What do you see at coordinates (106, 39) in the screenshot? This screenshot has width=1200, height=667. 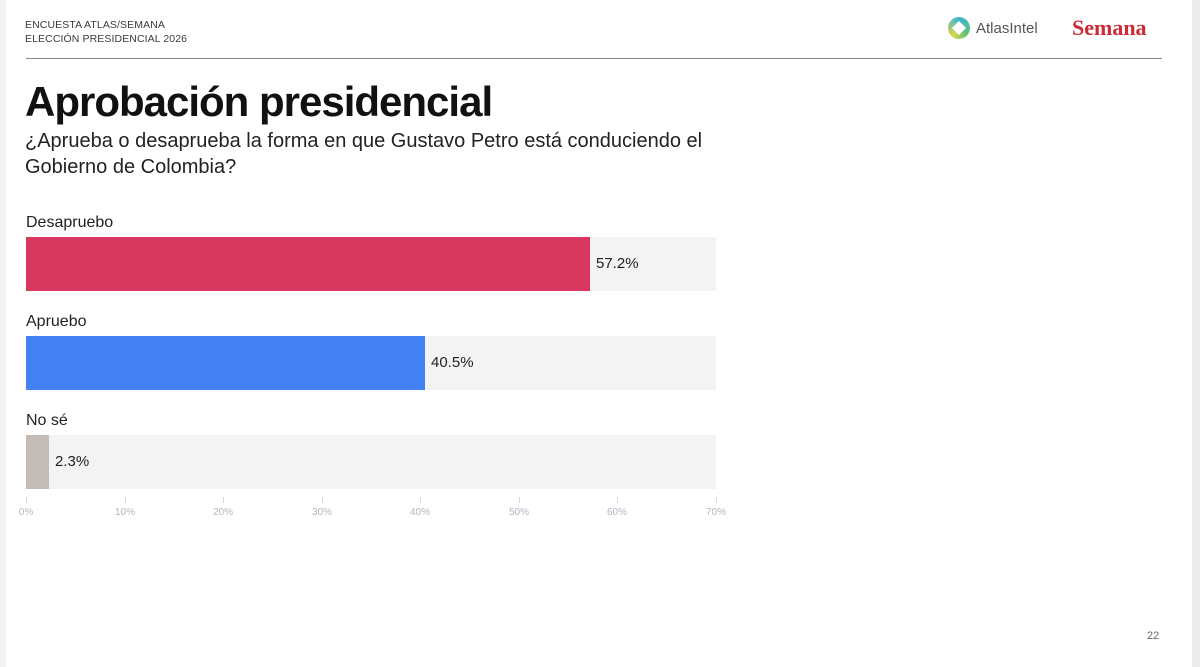 I see `kicker-line-2: ELECCIÓN PRESIDENCIAL 2026` at bounding box center [106, 39].